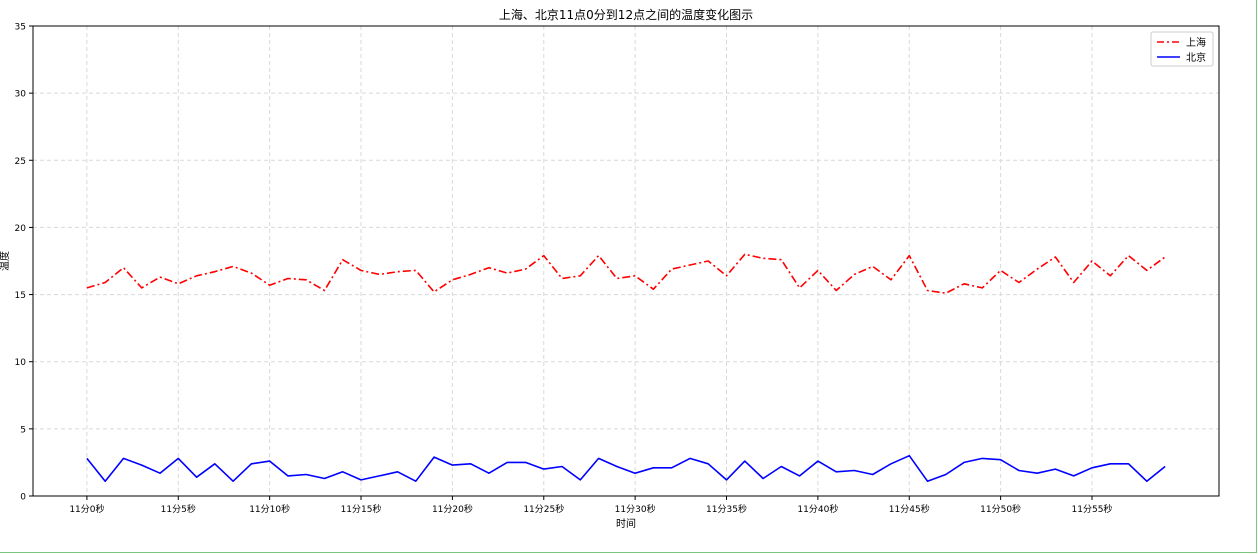 The height and width of the screenshot is (554, 1258). Describe the element at coordinates (626, 523) in the screenshot. I see `x-axis-label: 时间` at that location.